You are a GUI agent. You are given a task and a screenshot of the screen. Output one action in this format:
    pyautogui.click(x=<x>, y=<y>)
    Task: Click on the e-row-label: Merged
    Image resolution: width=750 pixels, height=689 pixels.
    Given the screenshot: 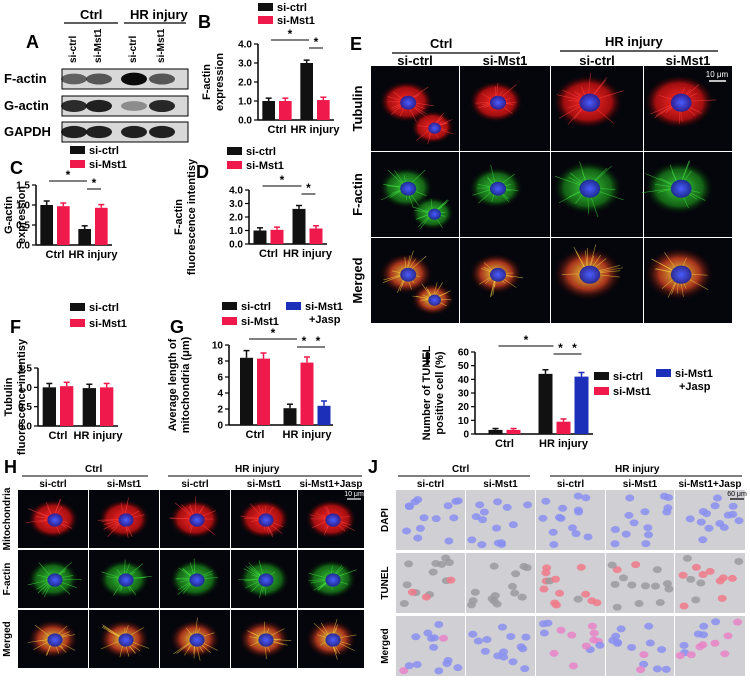 What is the action you would take?
    pyautogui.click(x=357, y=280)
    